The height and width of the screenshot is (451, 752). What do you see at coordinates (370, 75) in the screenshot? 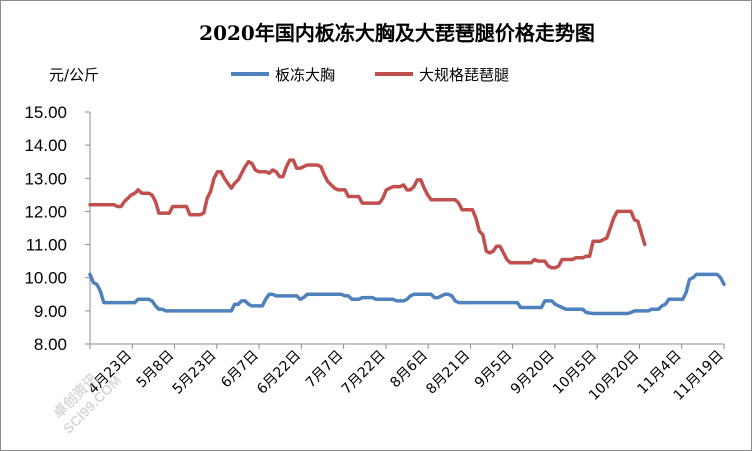
I see `legend: 板冻大胸 大规格琵琶腿` at bounding box center [370, 75].